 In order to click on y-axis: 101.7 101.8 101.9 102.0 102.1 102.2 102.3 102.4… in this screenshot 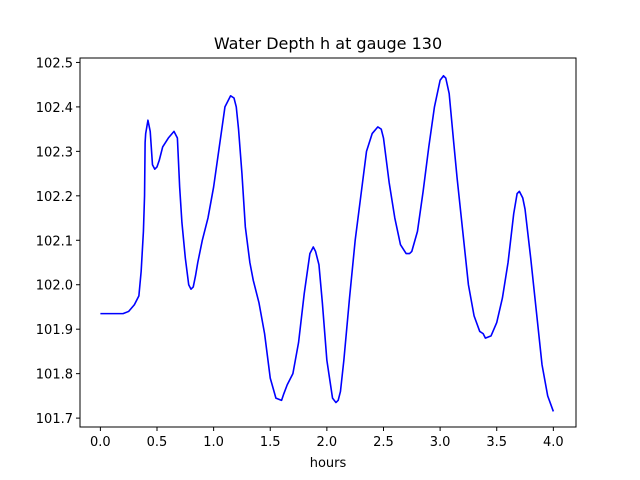, I will do `click(58, 241)`.